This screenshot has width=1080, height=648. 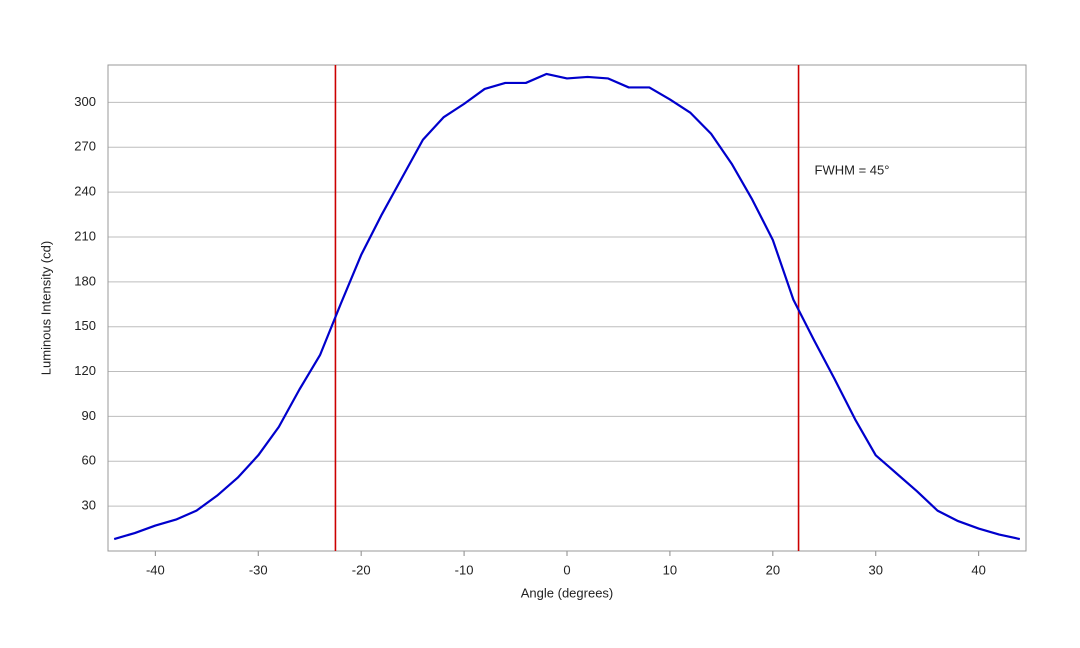 What do you see at coordinates (773, 569) in the screenshot?
I see `x-tick-label: 20` at bounding box center [773, 569].